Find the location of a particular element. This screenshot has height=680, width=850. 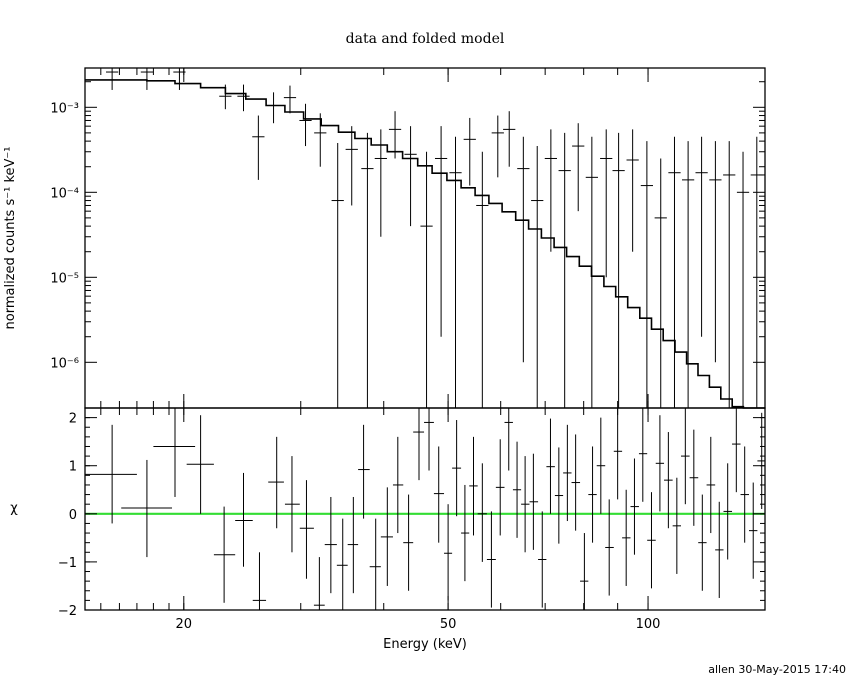

chi-tick-label: 1 is located at coordinates (73, 467).